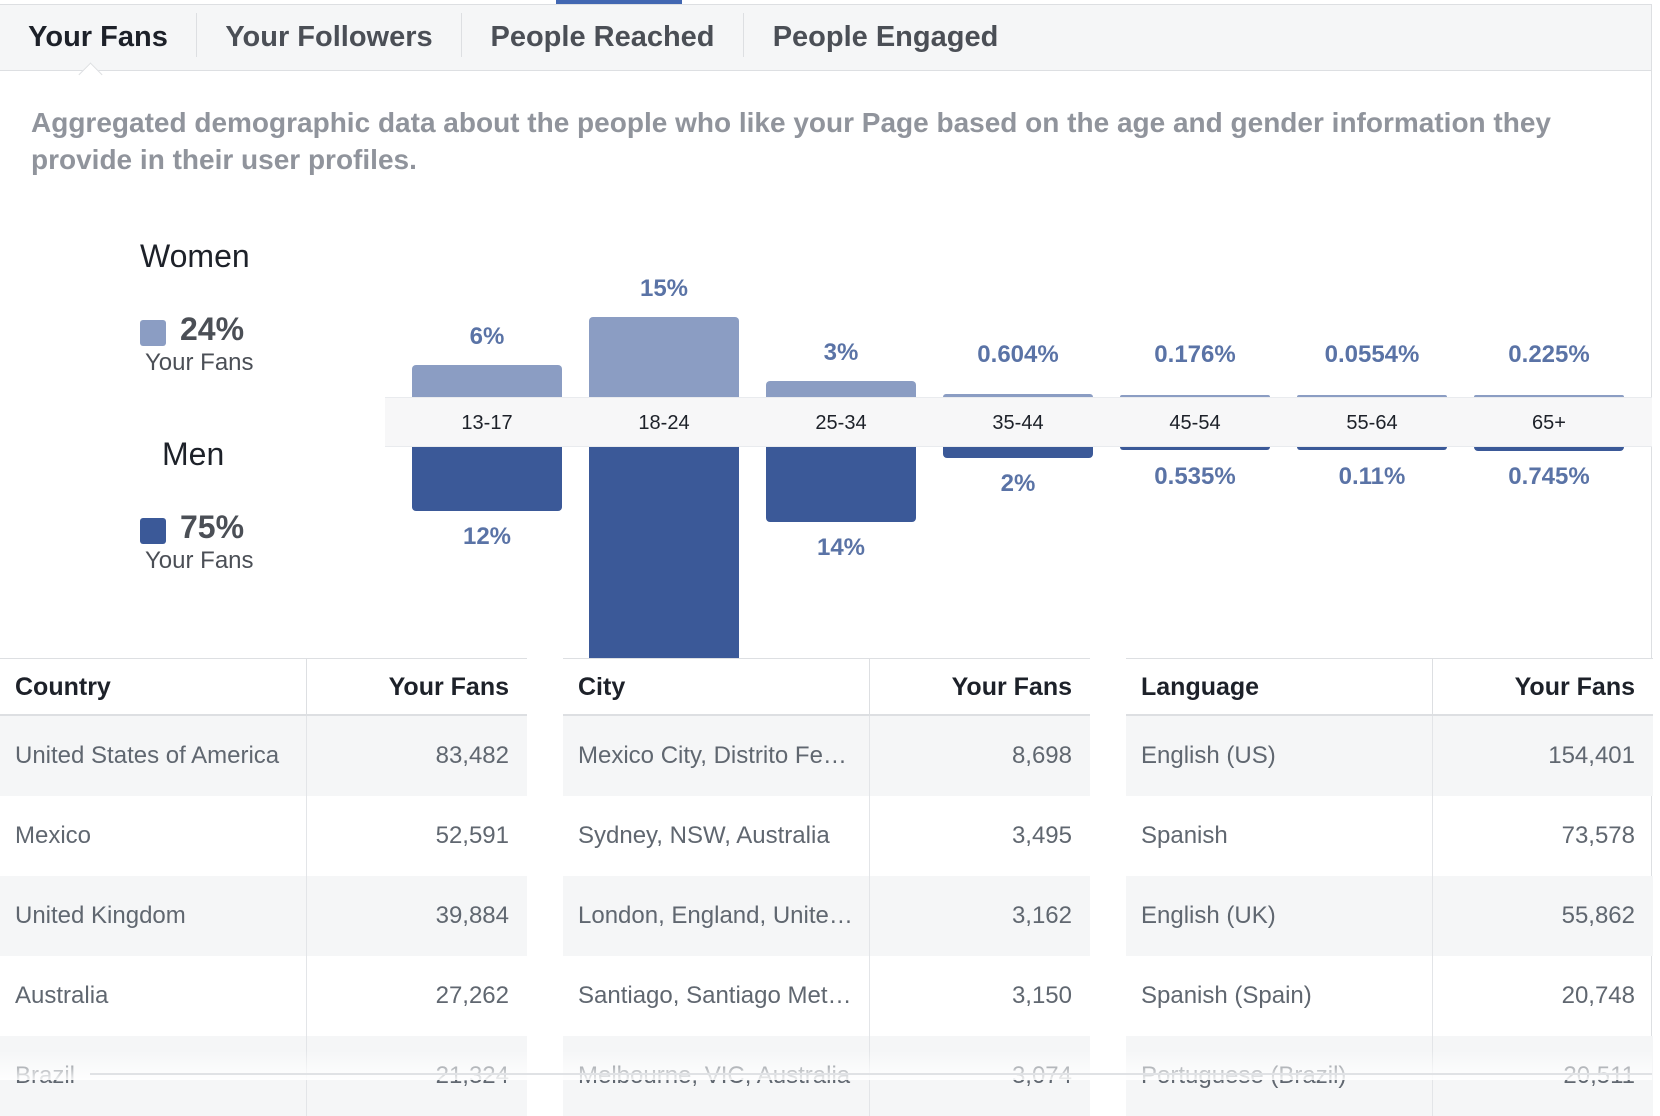 This screenshot has width=1660, height=1116. I want to click on scroll-fade, so click(826, 1065).